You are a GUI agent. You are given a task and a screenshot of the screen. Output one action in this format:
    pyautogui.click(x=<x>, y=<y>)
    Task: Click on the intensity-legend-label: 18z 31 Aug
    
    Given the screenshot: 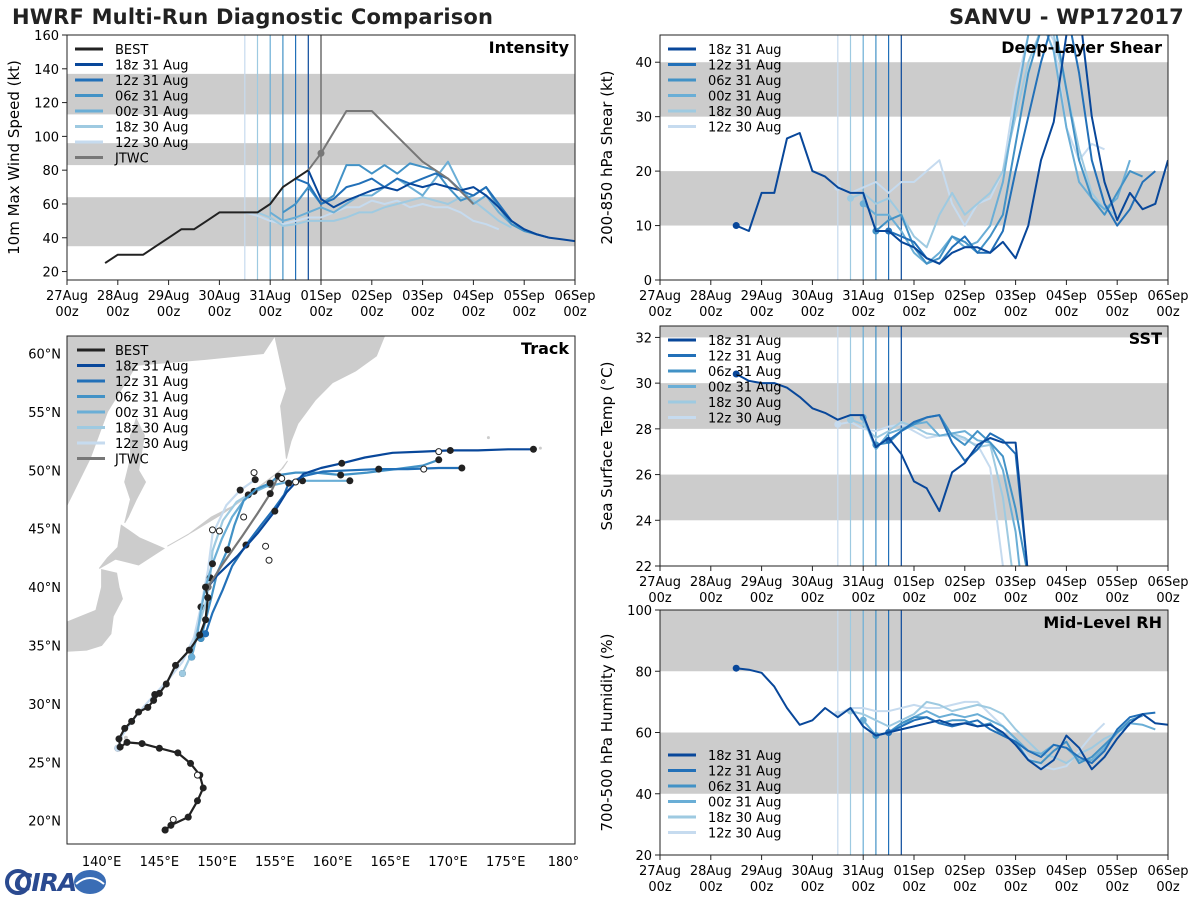 What is the action you would take?
    pyautogui.click(x=152, y=66)
    